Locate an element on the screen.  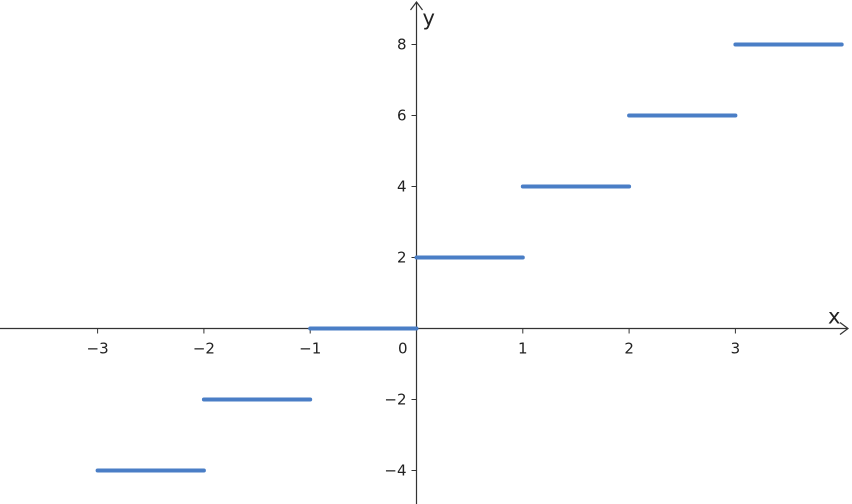
origin-tick-label: 0 is located at coordinates (403, 349).